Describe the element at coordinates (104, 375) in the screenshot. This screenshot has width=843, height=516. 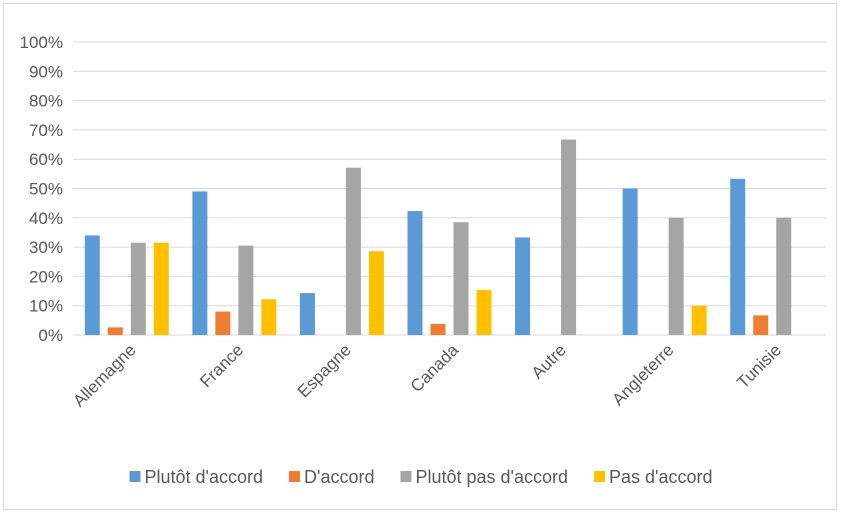
I see `x-tick-label: Allemagne` at that location.